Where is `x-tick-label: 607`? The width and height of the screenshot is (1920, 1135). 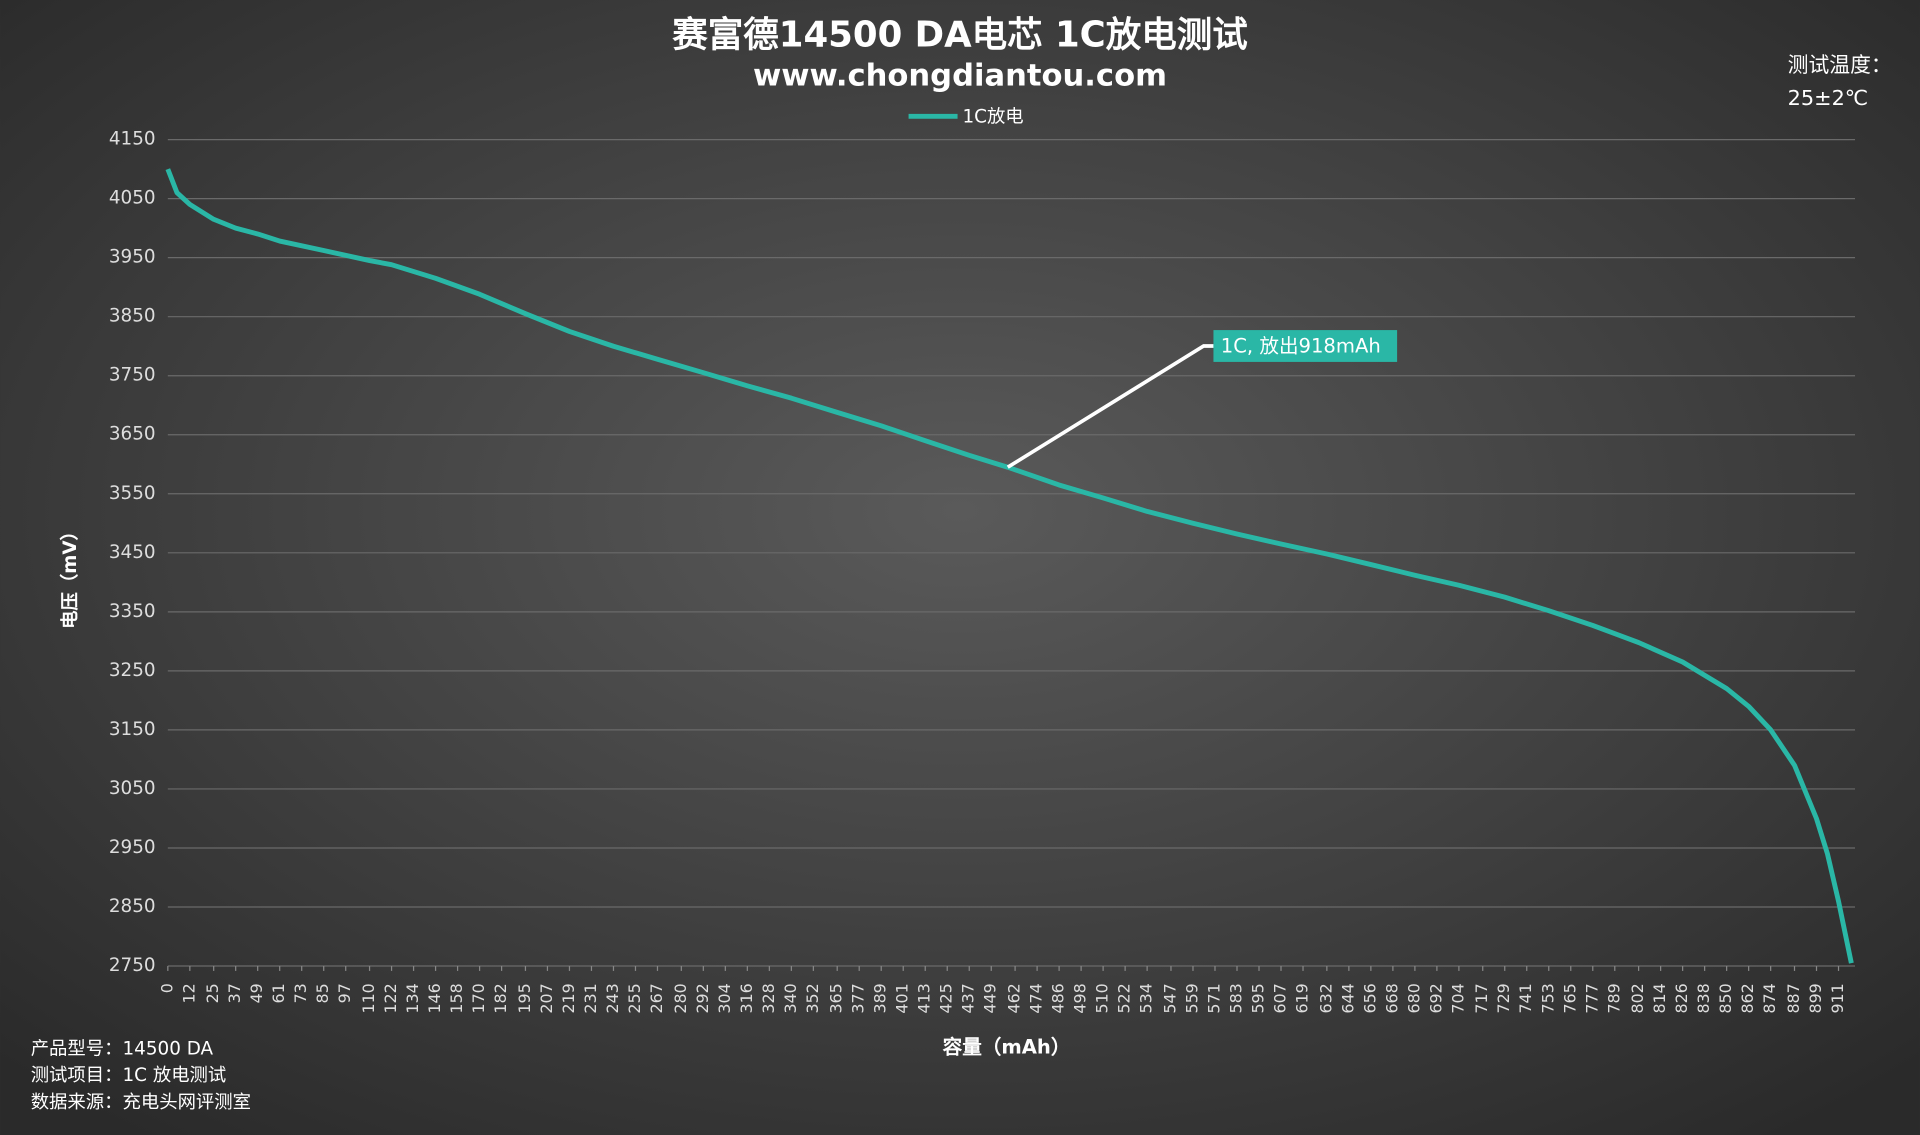
x-tick-label: 607 is located at coordinates (1280, 998).